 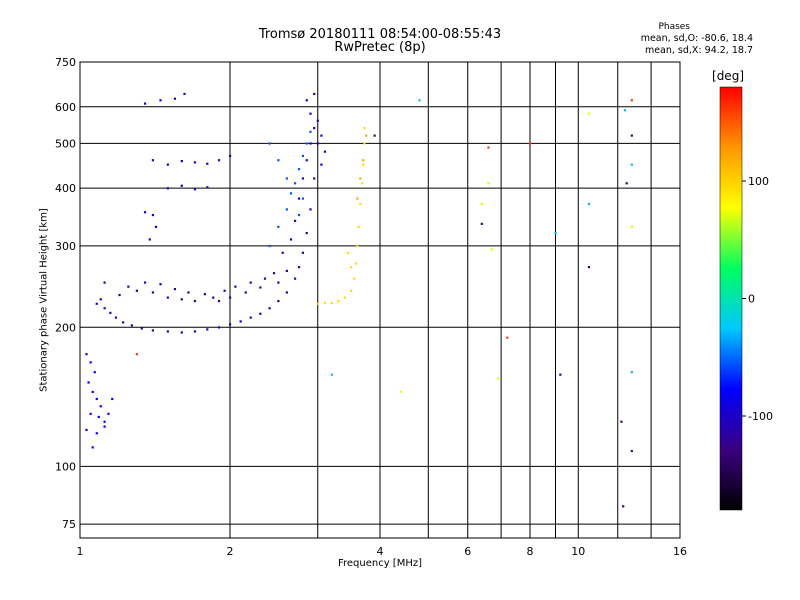 What do you see at coordinates (760, 416) in the screenshot?
I see `colorbar-tick-label: -100` at bounding box center [760, 416].